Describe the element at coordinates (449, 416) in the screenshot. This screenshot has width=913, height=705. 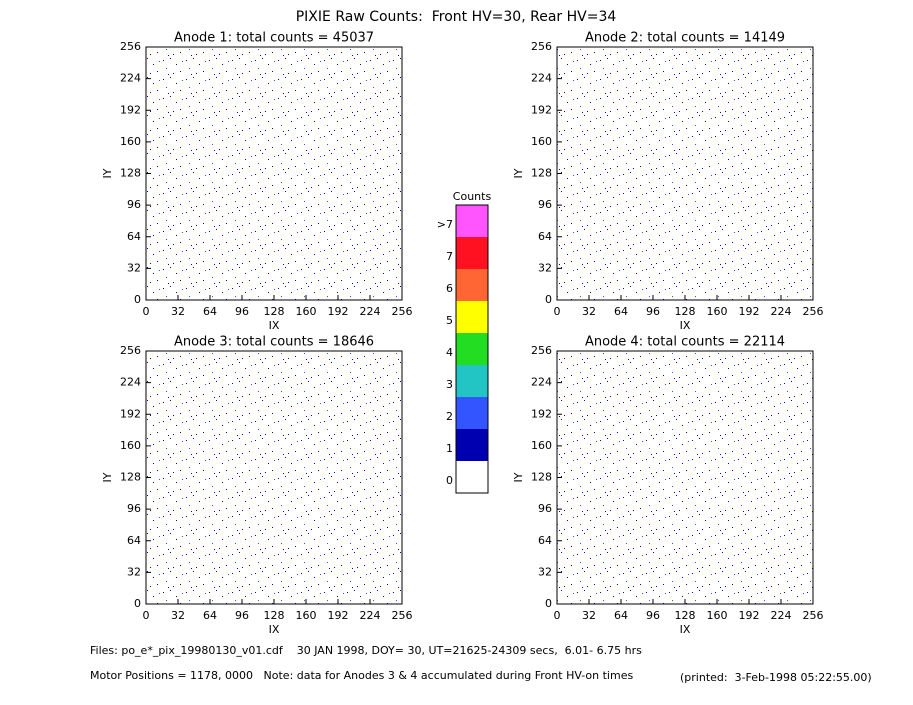
I see `colorbar-label: 2` at that location.